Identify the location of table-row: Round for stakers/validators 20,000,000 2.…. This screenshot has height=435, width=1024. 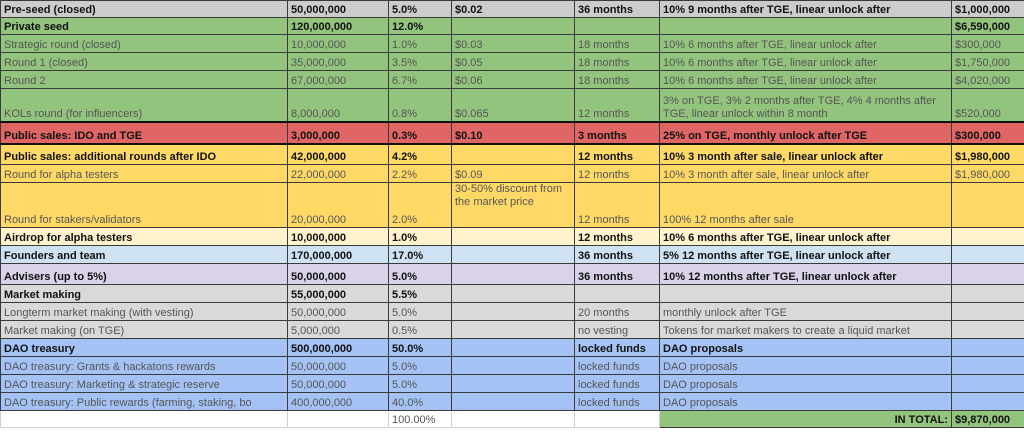
(512, 205).